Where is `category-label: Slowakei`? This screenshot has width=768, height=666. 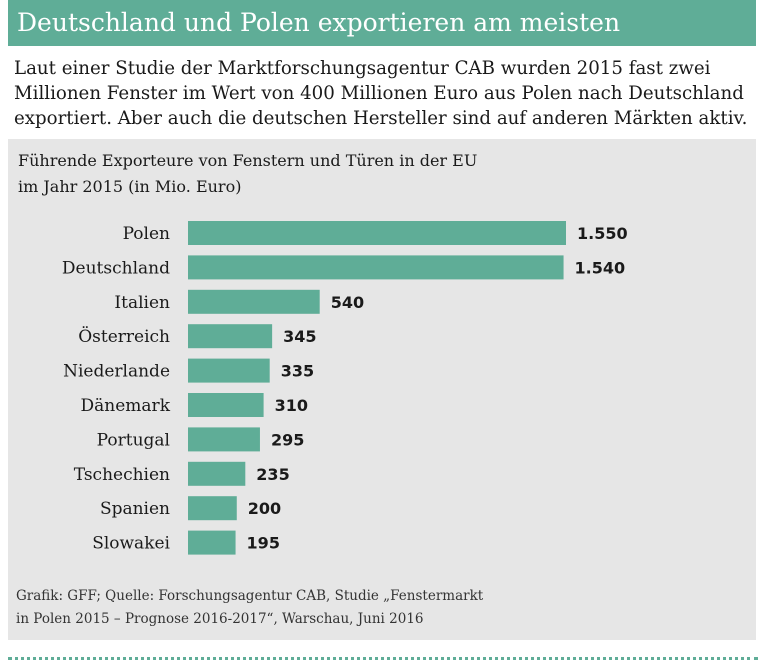
category-label: Slowakei is located at coordinates (131, 544).